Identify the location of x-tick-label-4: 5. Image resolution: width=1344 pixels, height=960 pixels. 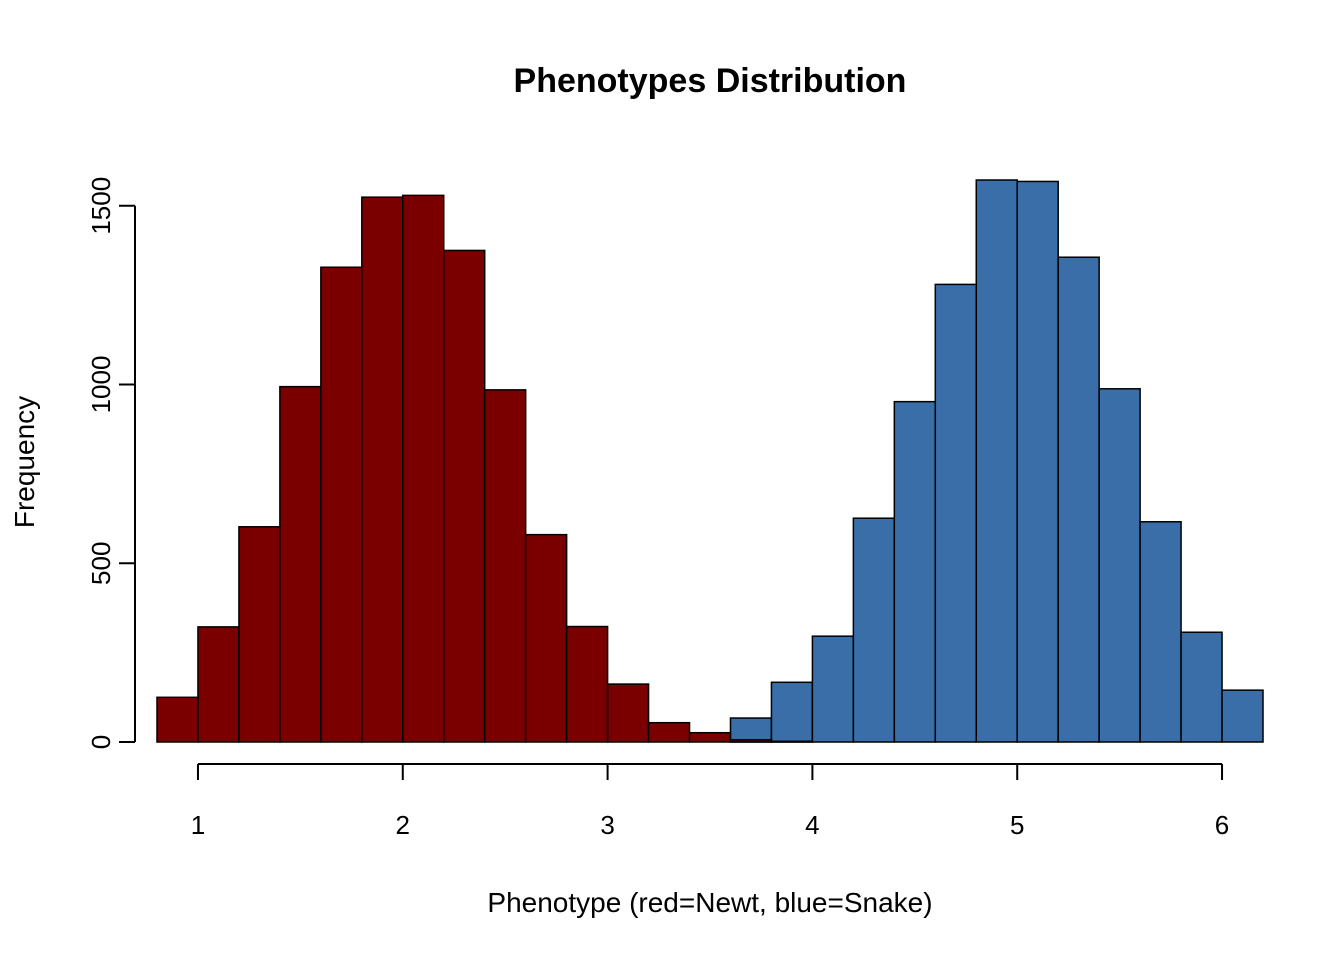
(1017, 825).